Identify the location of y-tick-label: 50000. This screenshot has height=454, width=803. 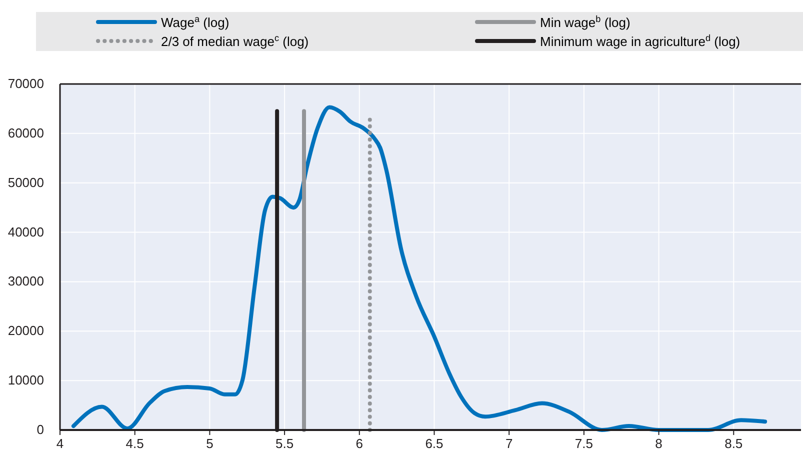
(26, 182).